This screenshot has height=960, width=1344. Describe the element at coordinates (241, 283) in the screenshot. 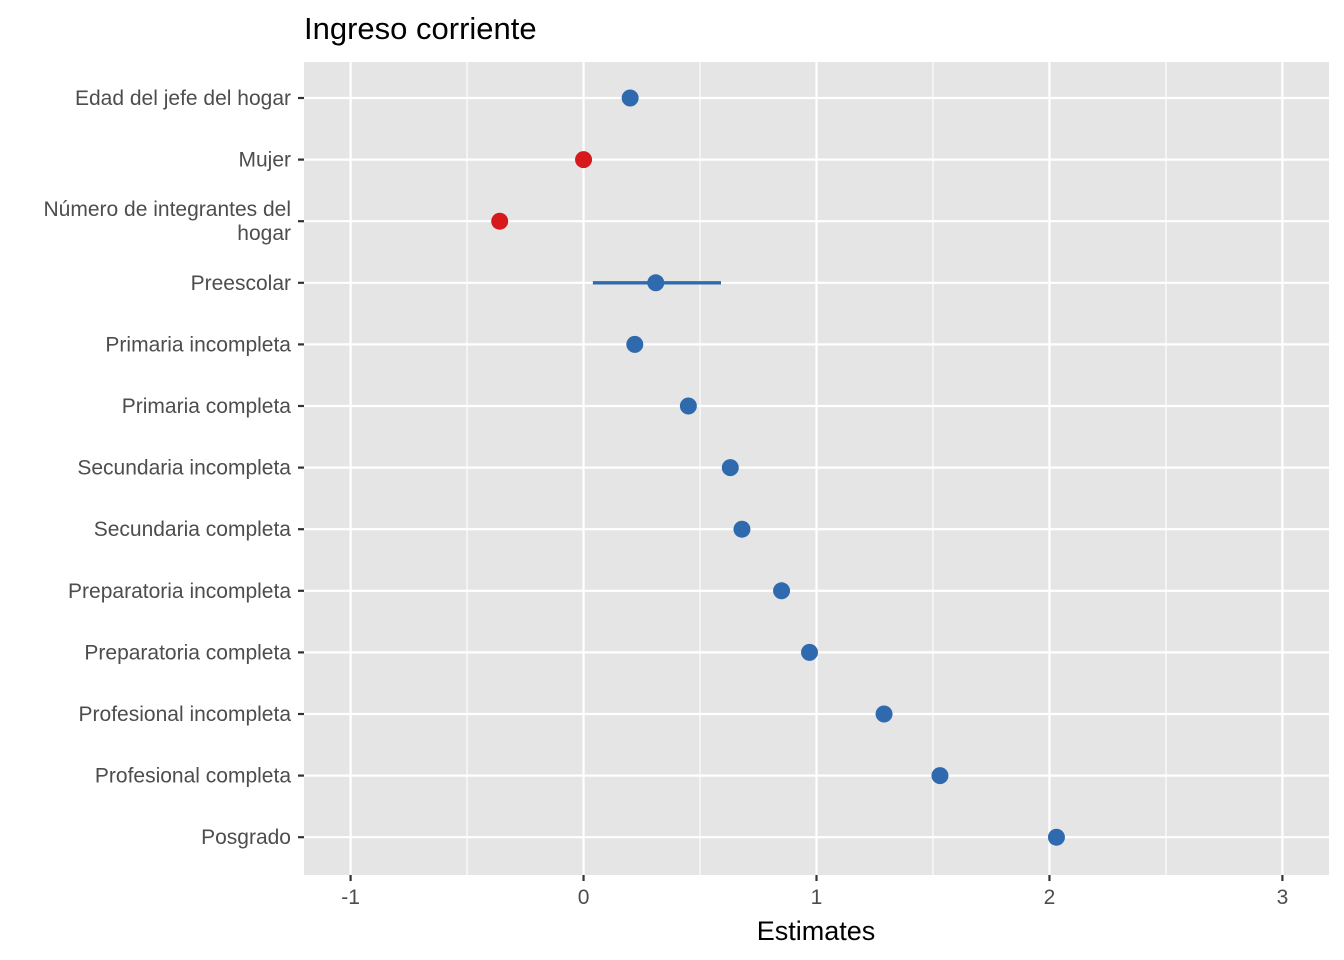

I see `y-tick-label: Preescolar` at that location.